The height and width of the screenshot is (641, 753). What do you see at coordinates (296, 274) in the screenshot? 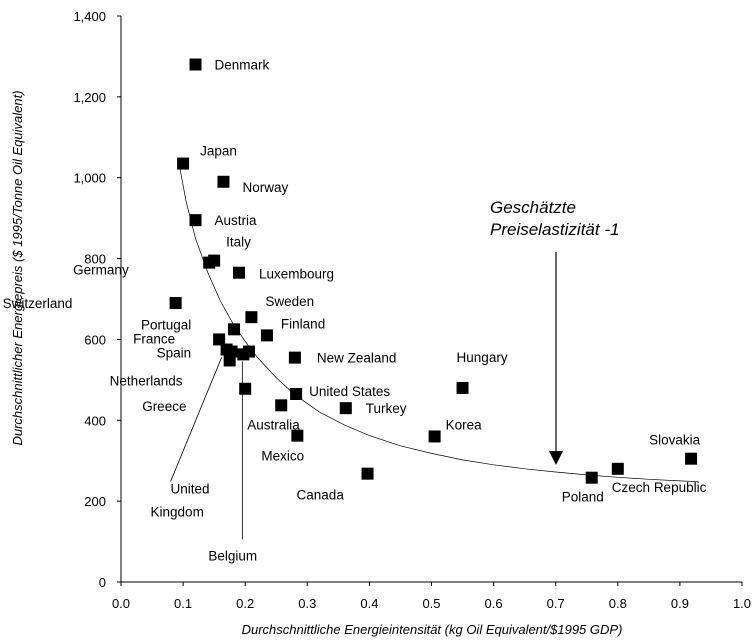
I see `point-label: Luxembourg` at bounding box center [296, 274].